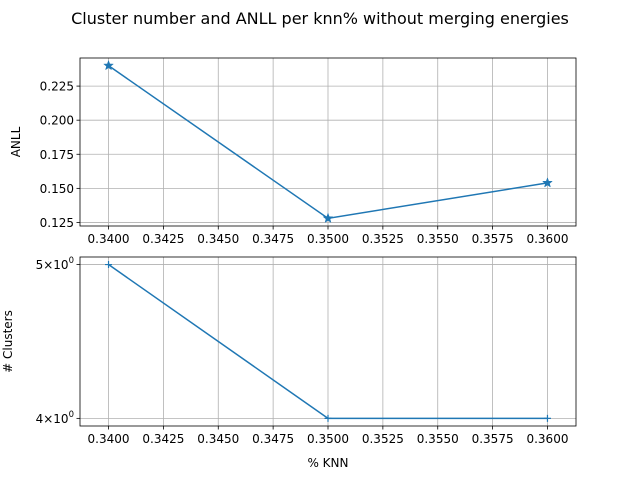  Describe the element at coordinates (57, 87) in the screenshot. I see `y-tick-label: 0.225` at that location.